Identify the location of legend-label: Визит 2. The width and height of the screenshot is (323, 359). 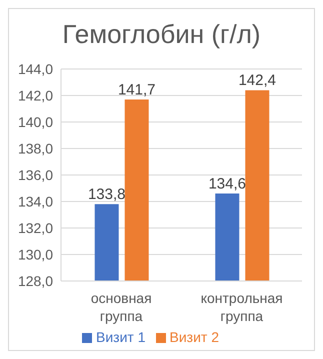
(194, 337).